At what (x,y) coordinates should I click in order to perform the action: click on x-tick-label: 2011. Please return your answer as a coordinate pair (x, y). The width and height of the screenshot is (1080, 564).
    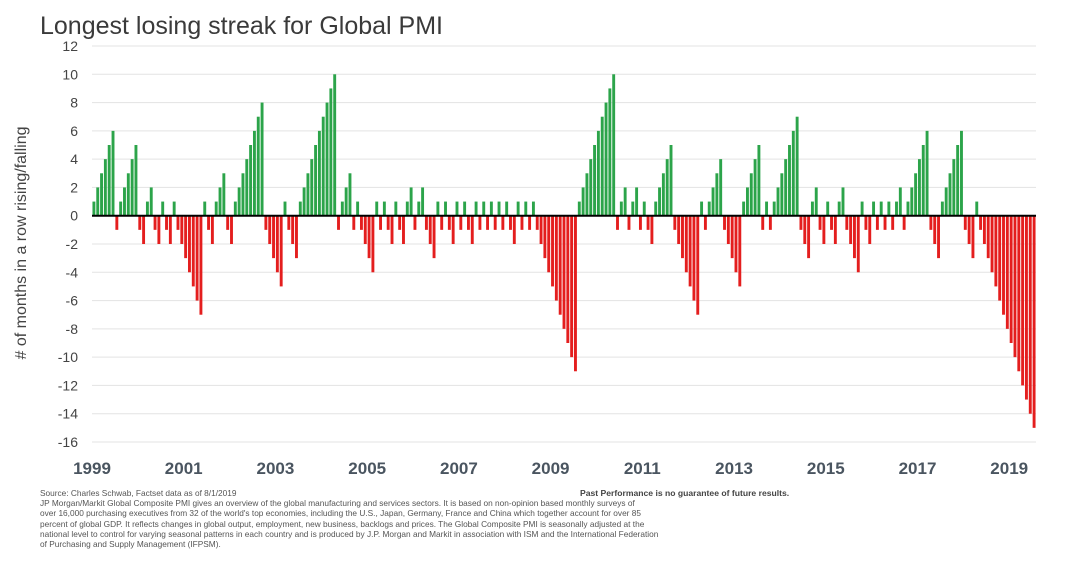
    Looking at the image, I should click on (642, 468).